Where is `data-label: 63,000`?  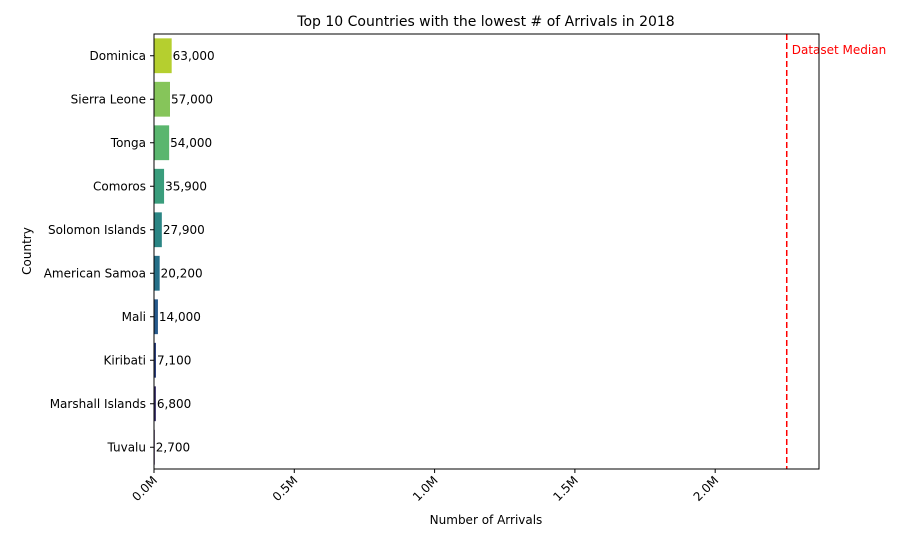 data-label: 63,000 is located at coordinates (194, 56).